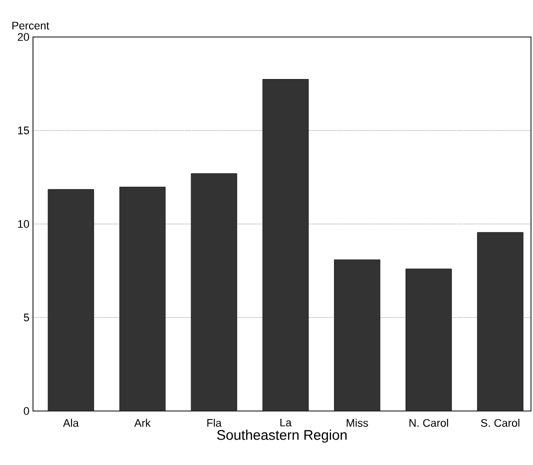 The height and width of the screenshot is (465, 533). What do you see at coordinates (27, 318) in the screenshot?
I see `y-tick-label: 5` at bounding box center [27, 318].